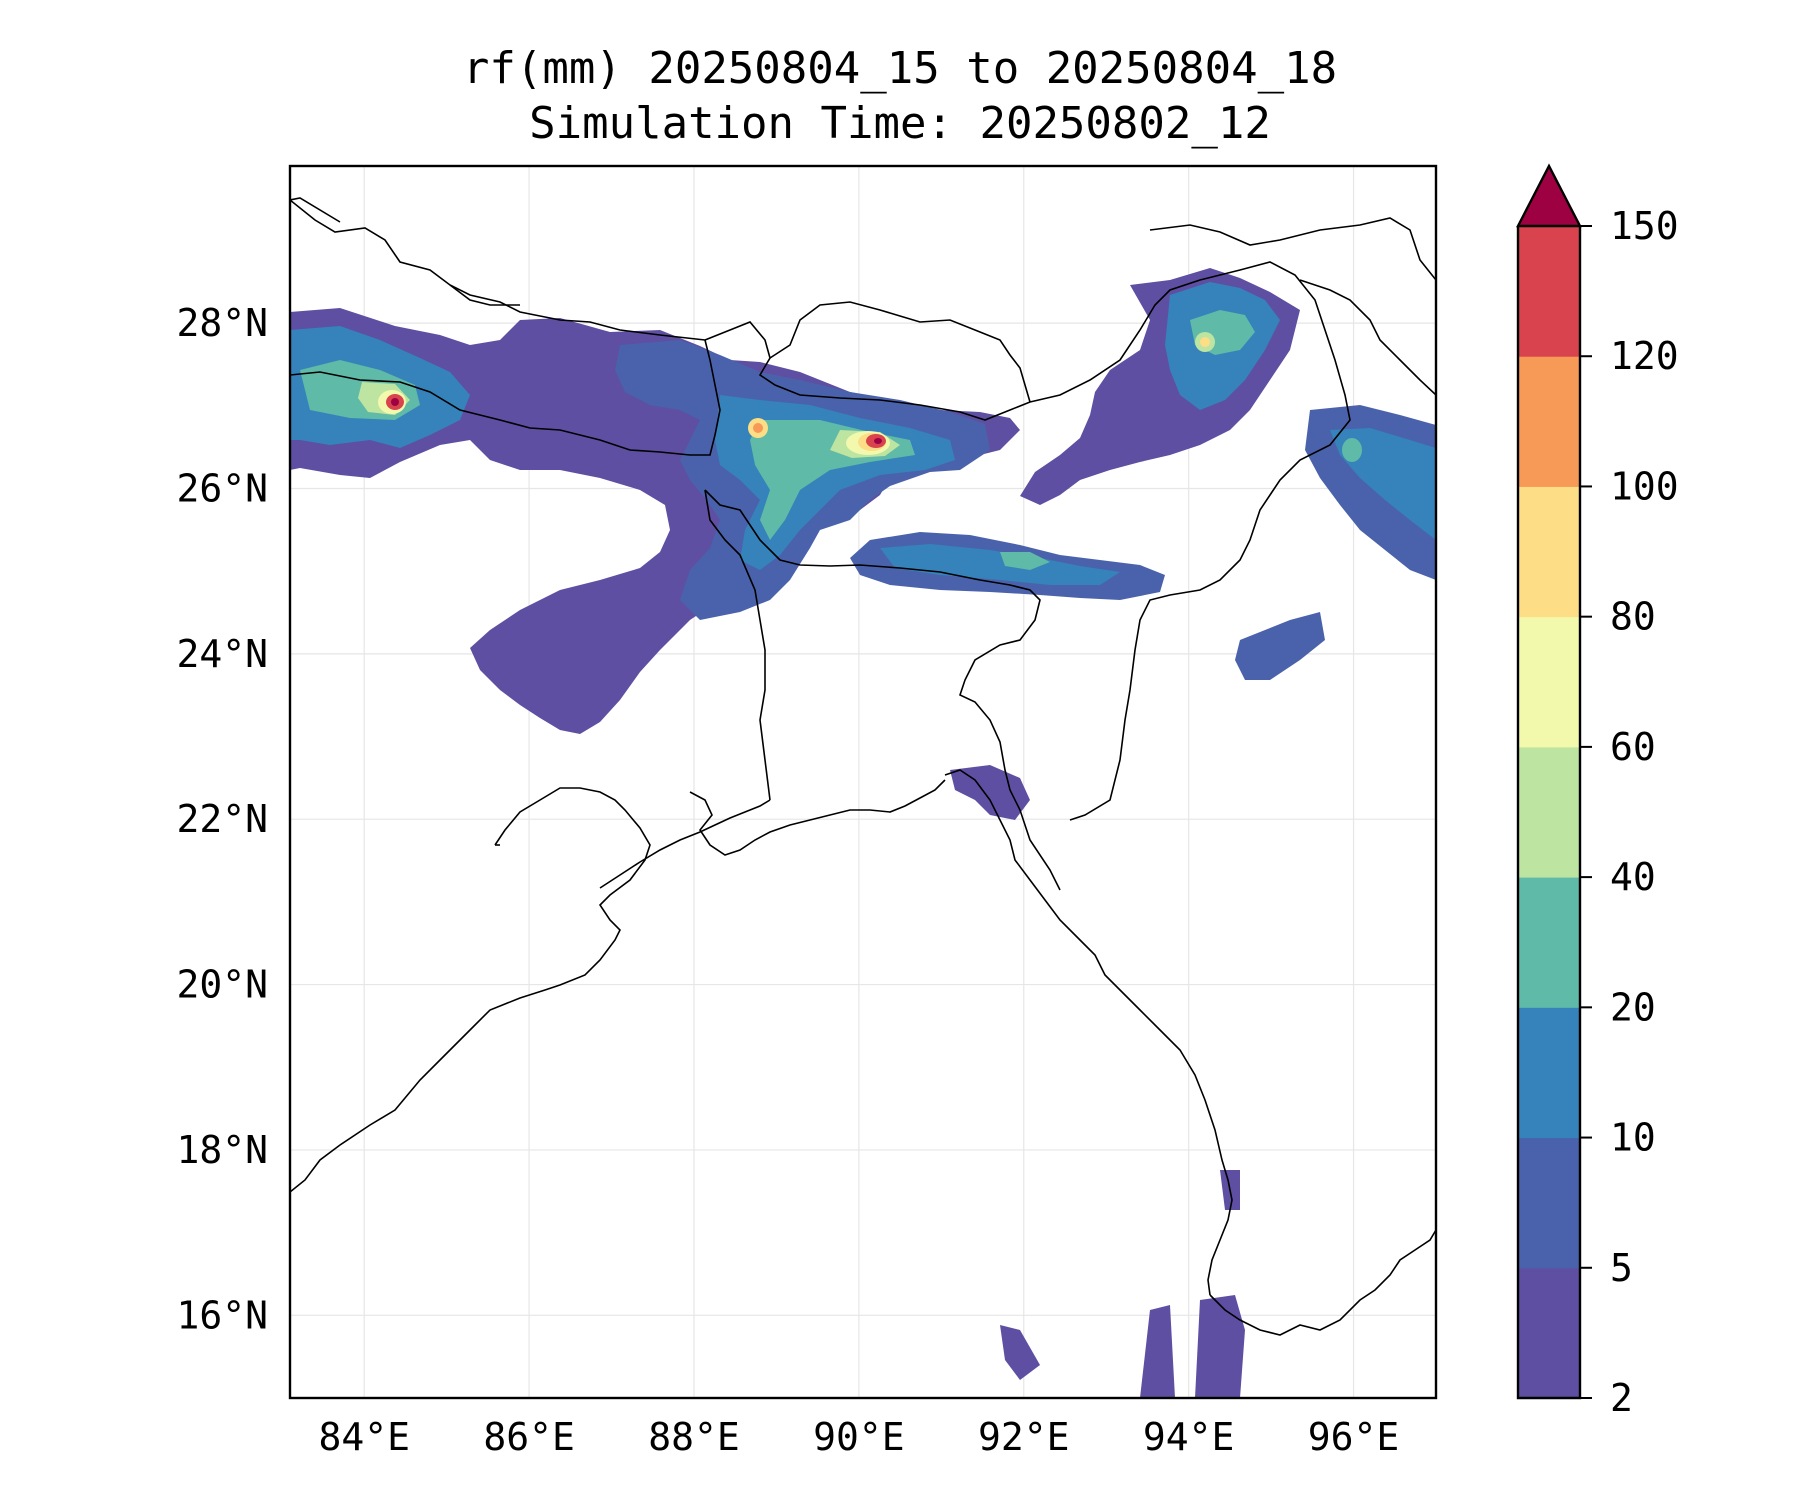 This screenshot has height=1500, width=1800. I want to click on y-tick-label: 16°N, so click(222, 1315).